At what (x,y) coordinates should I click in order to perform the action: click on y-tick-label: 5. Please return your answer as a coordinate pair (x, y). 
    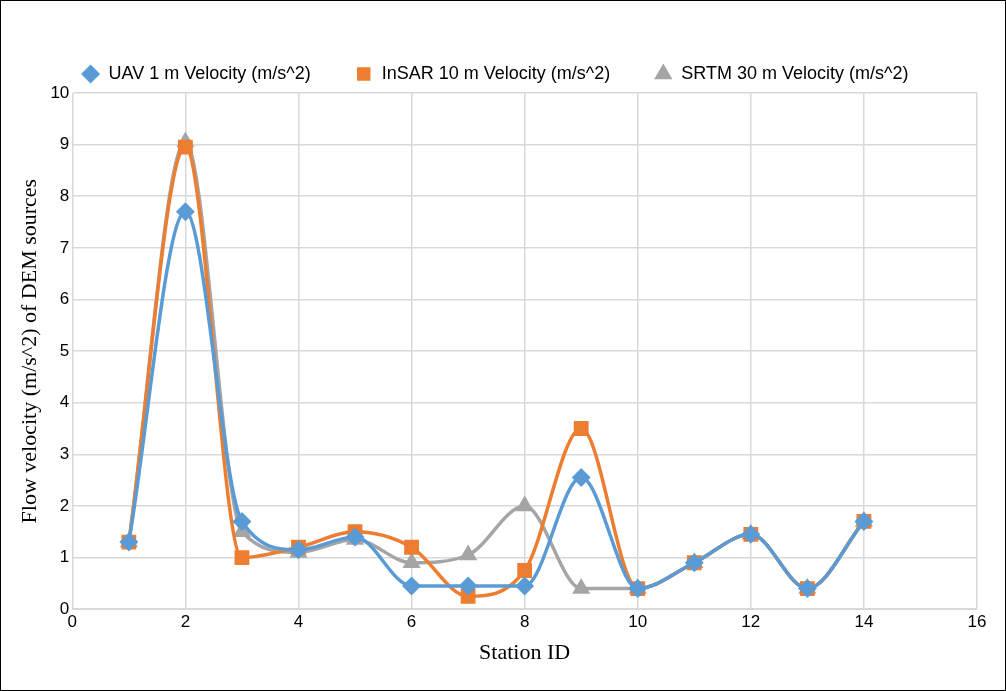
    Looking at the image, I should click on (64, 350).